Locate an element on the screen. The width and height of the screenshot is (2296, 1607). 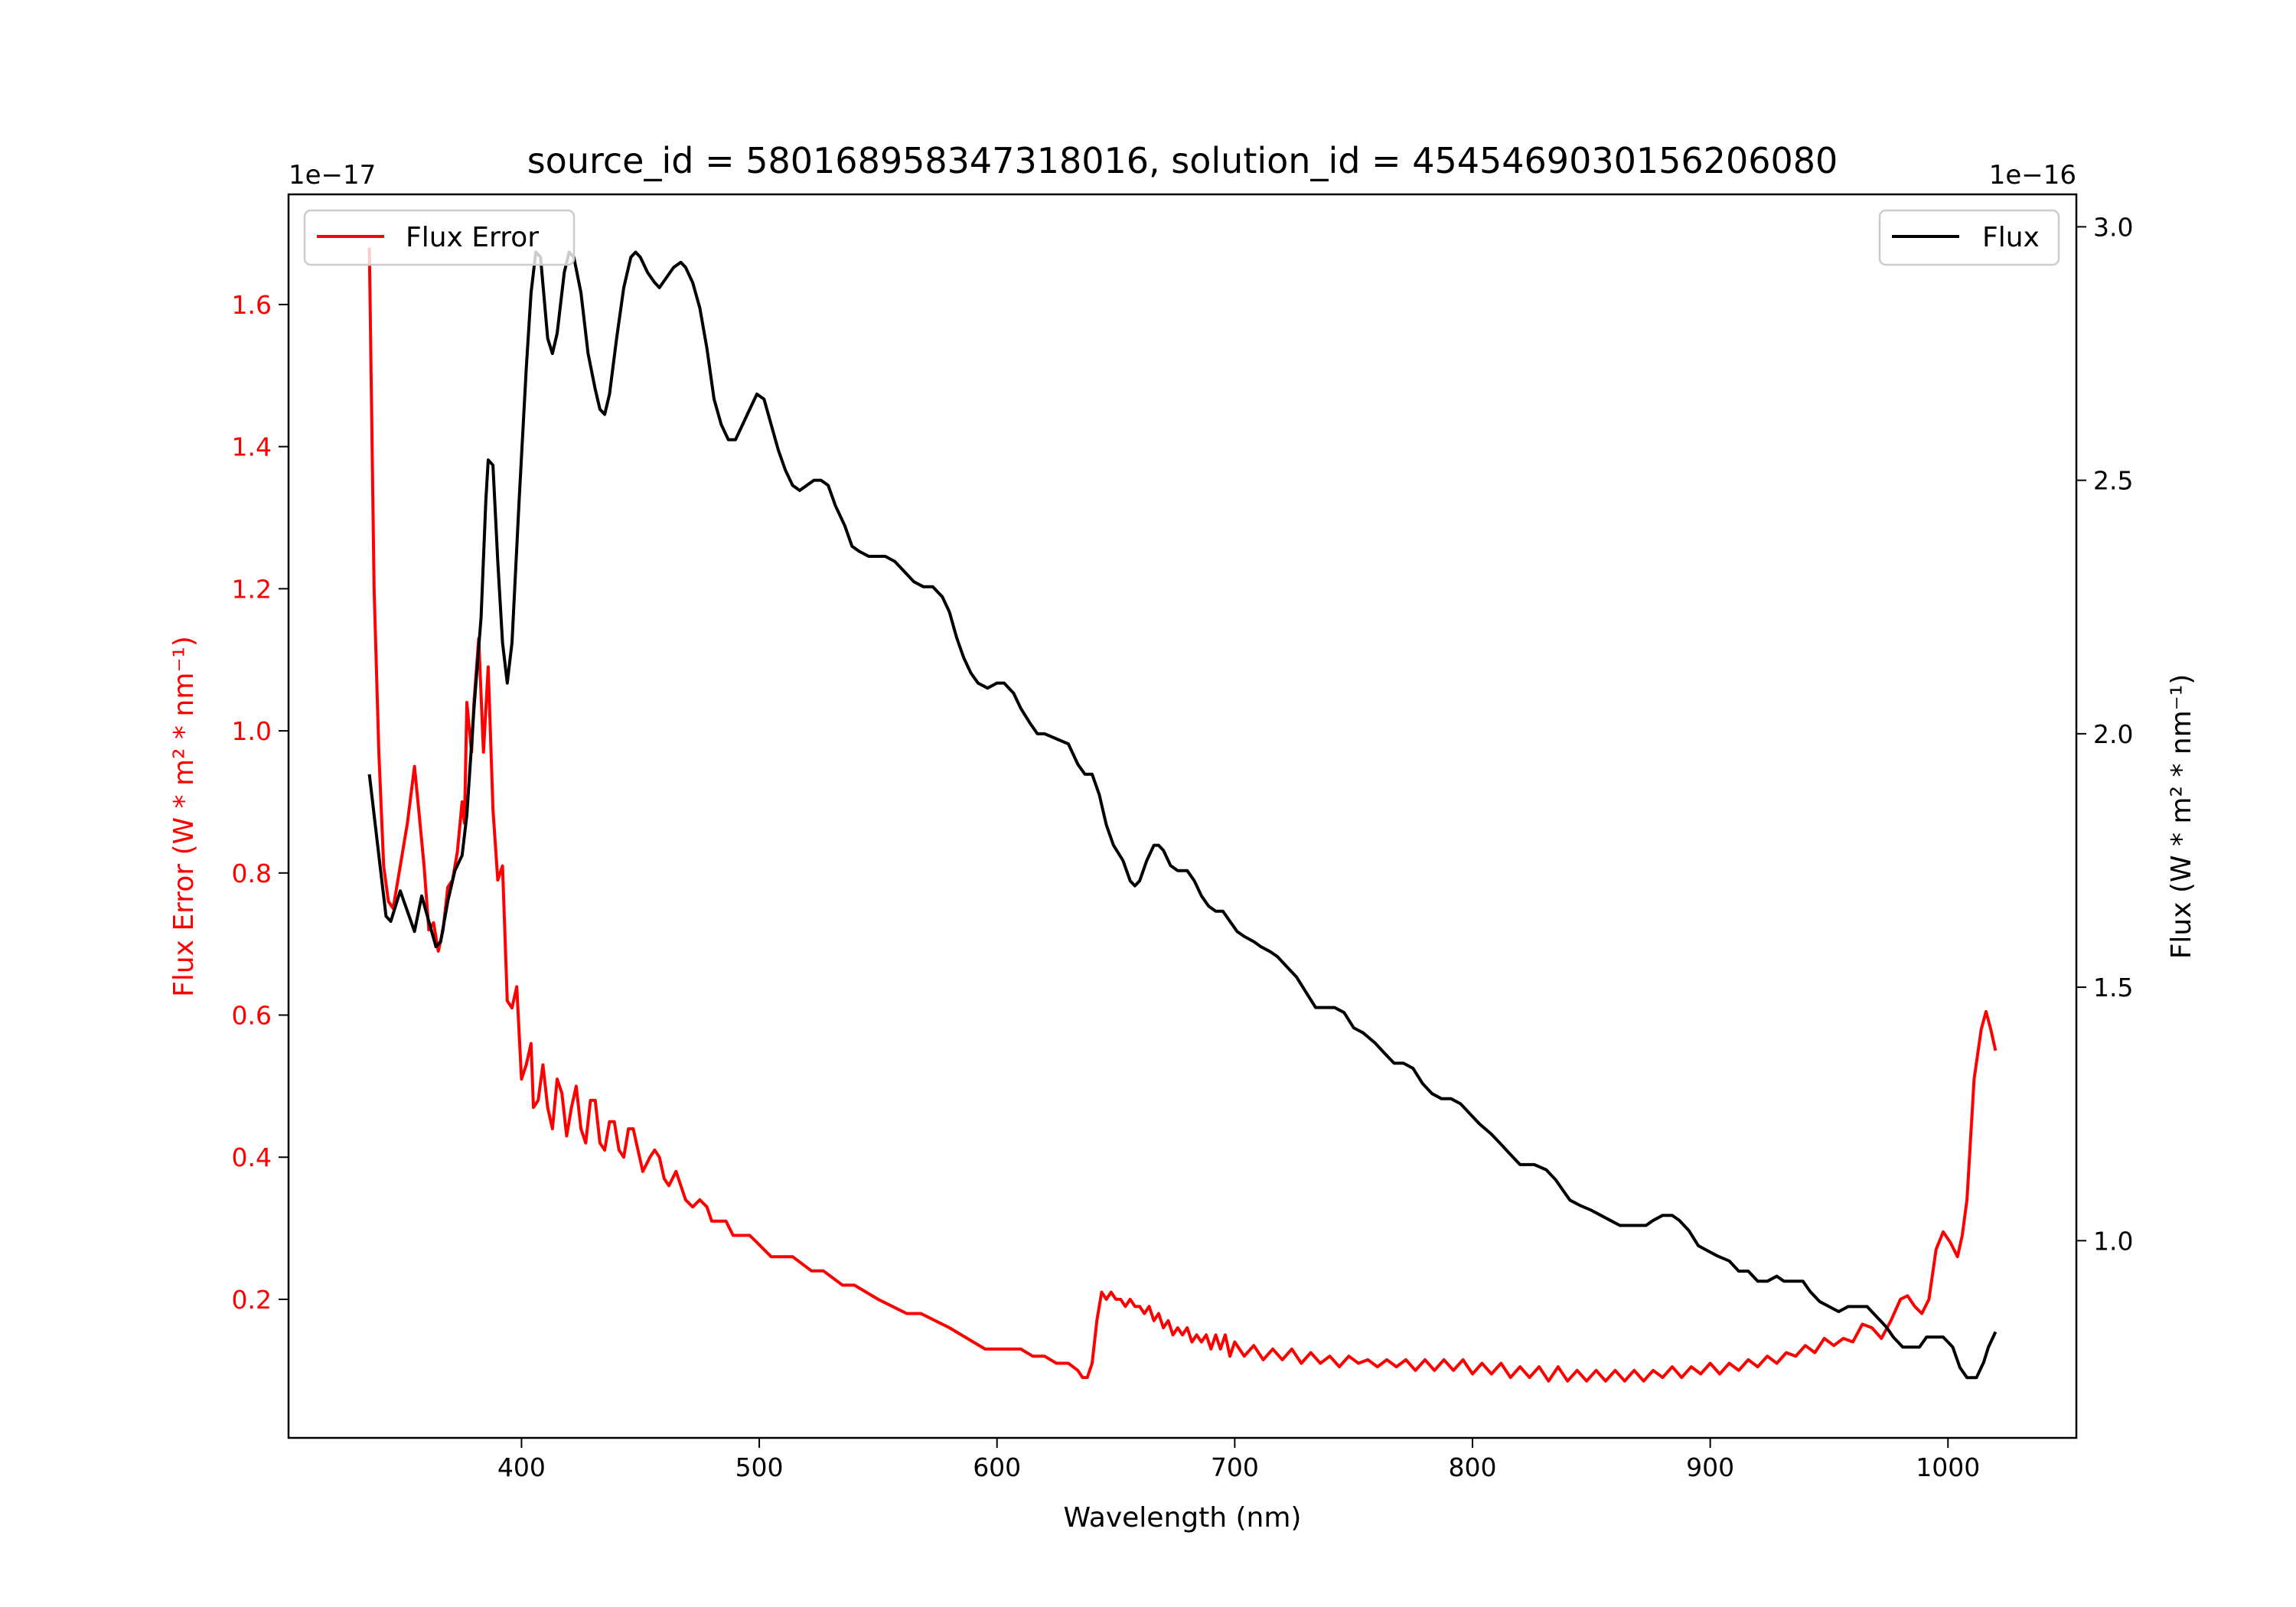
right-y-tick-label: 2.0 is located at coordinates (2113, 734).